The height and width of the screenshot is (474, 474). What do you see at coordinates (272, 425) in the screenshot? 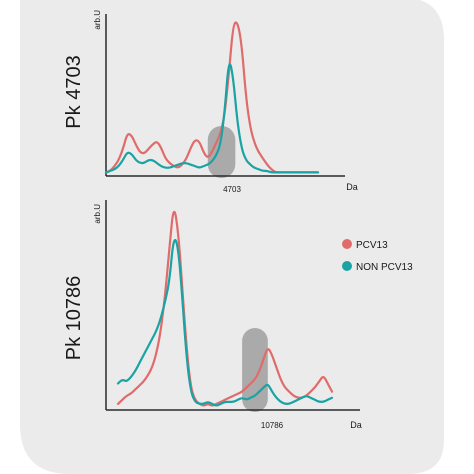
I see `panel-2-x-tick-label: 10786` at bounding box center [272, 425].